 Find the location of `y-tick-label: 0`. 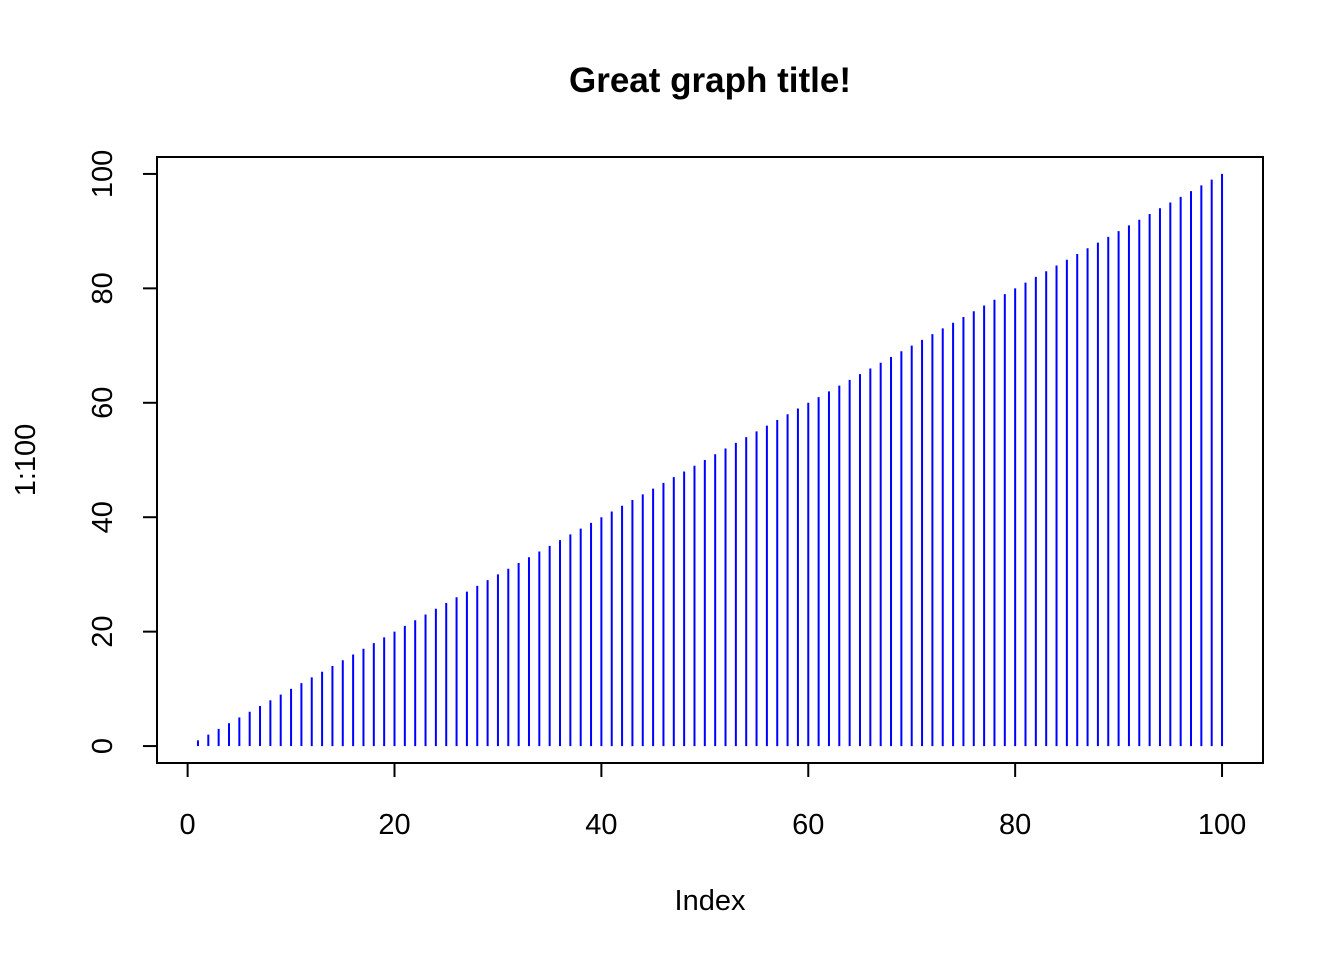

y-tick-label: 0 is located at coordinates (103, 746).